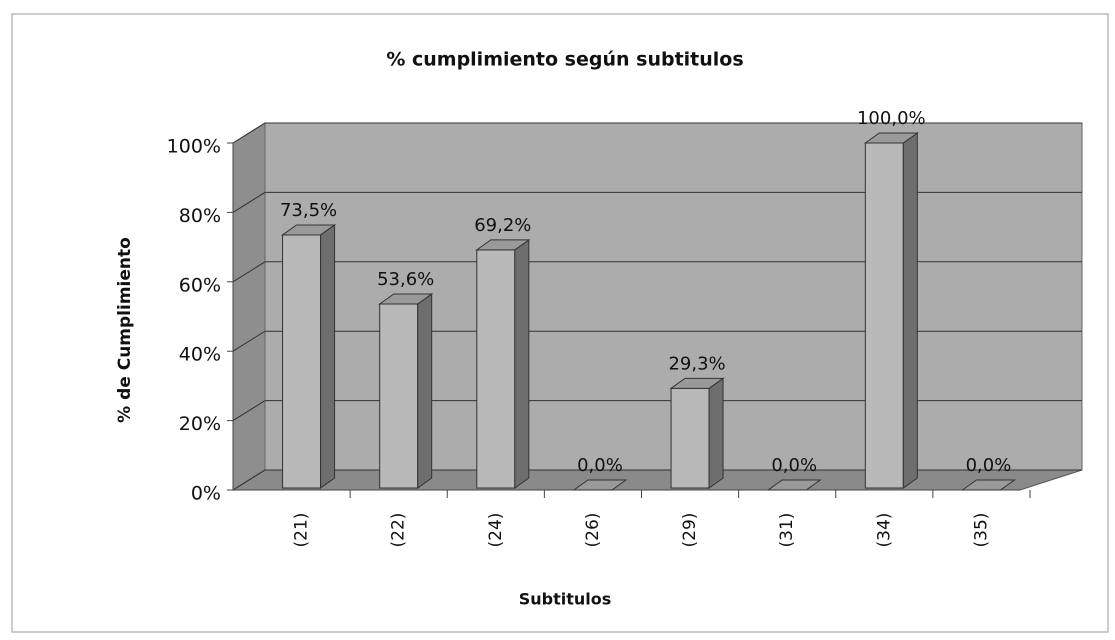  Describe the element at coordinates (593, 530) in the screenshot. I see `x-tick-label: (26)` at that location.